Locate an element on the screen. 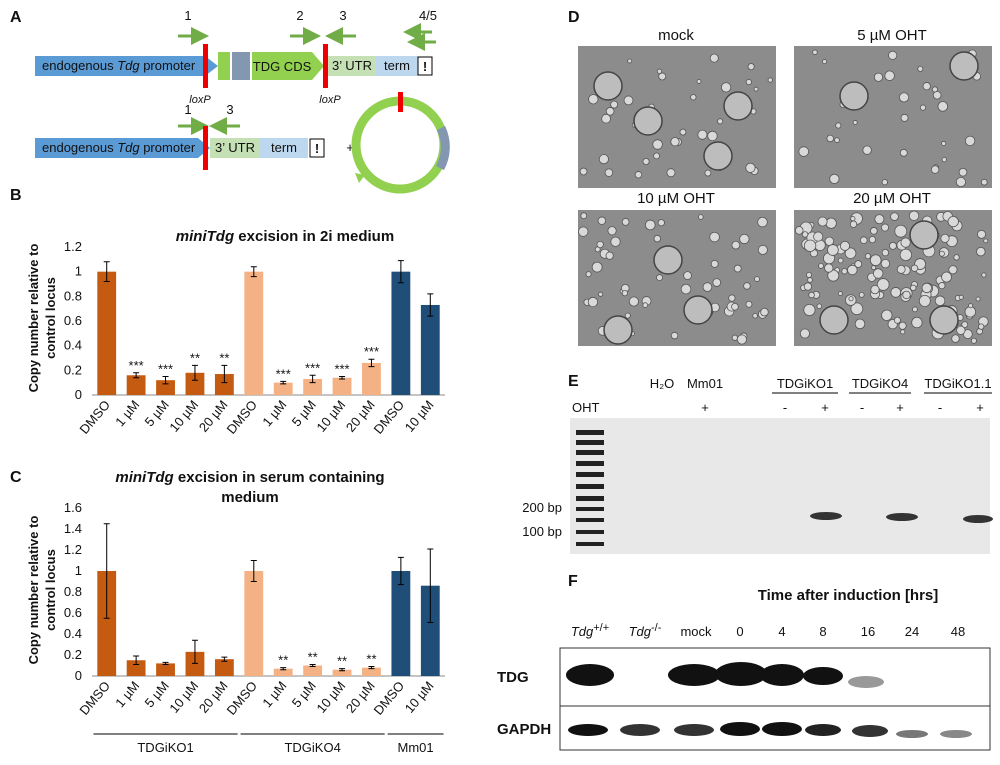 This screenshot has height=765, width=1000. marker-label: 200 bp is located at coordinates (542, 507).